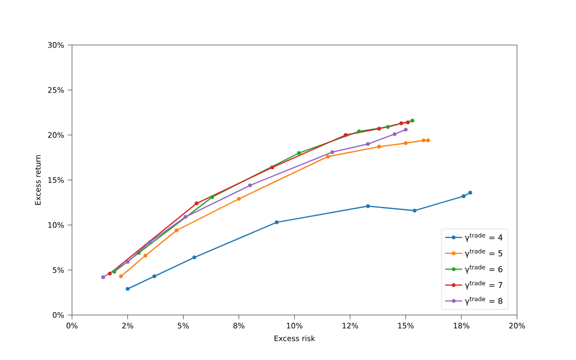 The image size is (576, 360). What do you see at coordinates (483, 237) in the screenshot?
I see `legend-label: γ$^{trade}$ = 4` at bounding box center [483, 237].